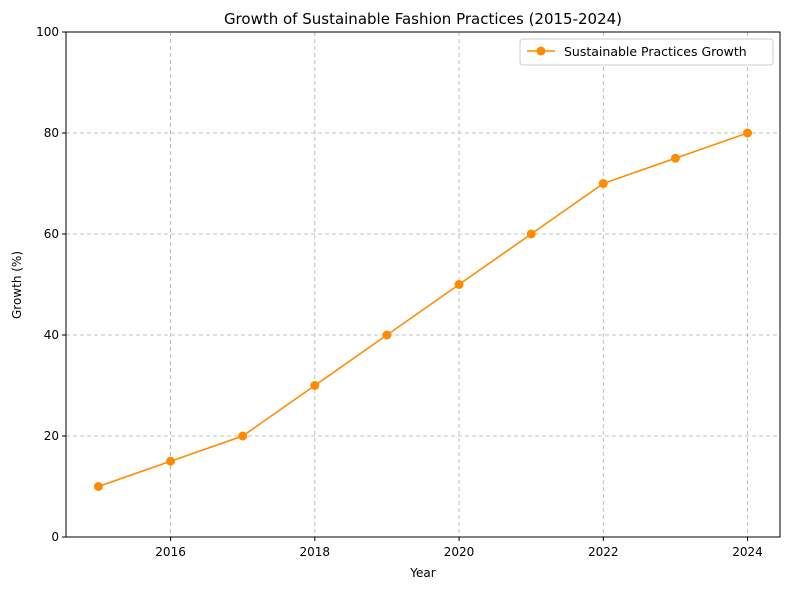 This screenshot has height=590, width=790. Describe the element at coordinates (47, 32) in the screenshot. I see `y-tick-label: 100` at that location.